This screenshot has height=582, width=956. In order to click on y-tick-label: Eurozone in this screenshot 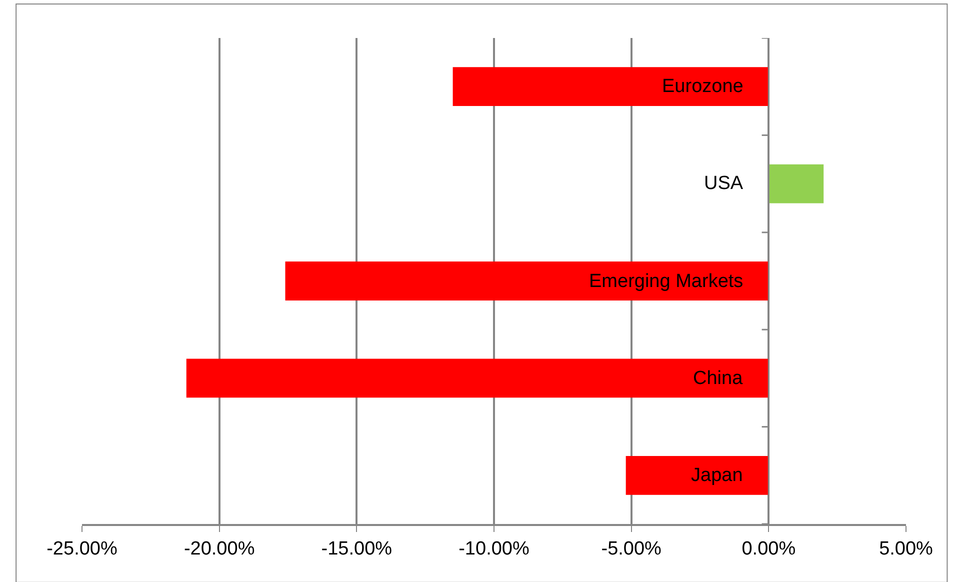, I will do `click(703, 86)`.